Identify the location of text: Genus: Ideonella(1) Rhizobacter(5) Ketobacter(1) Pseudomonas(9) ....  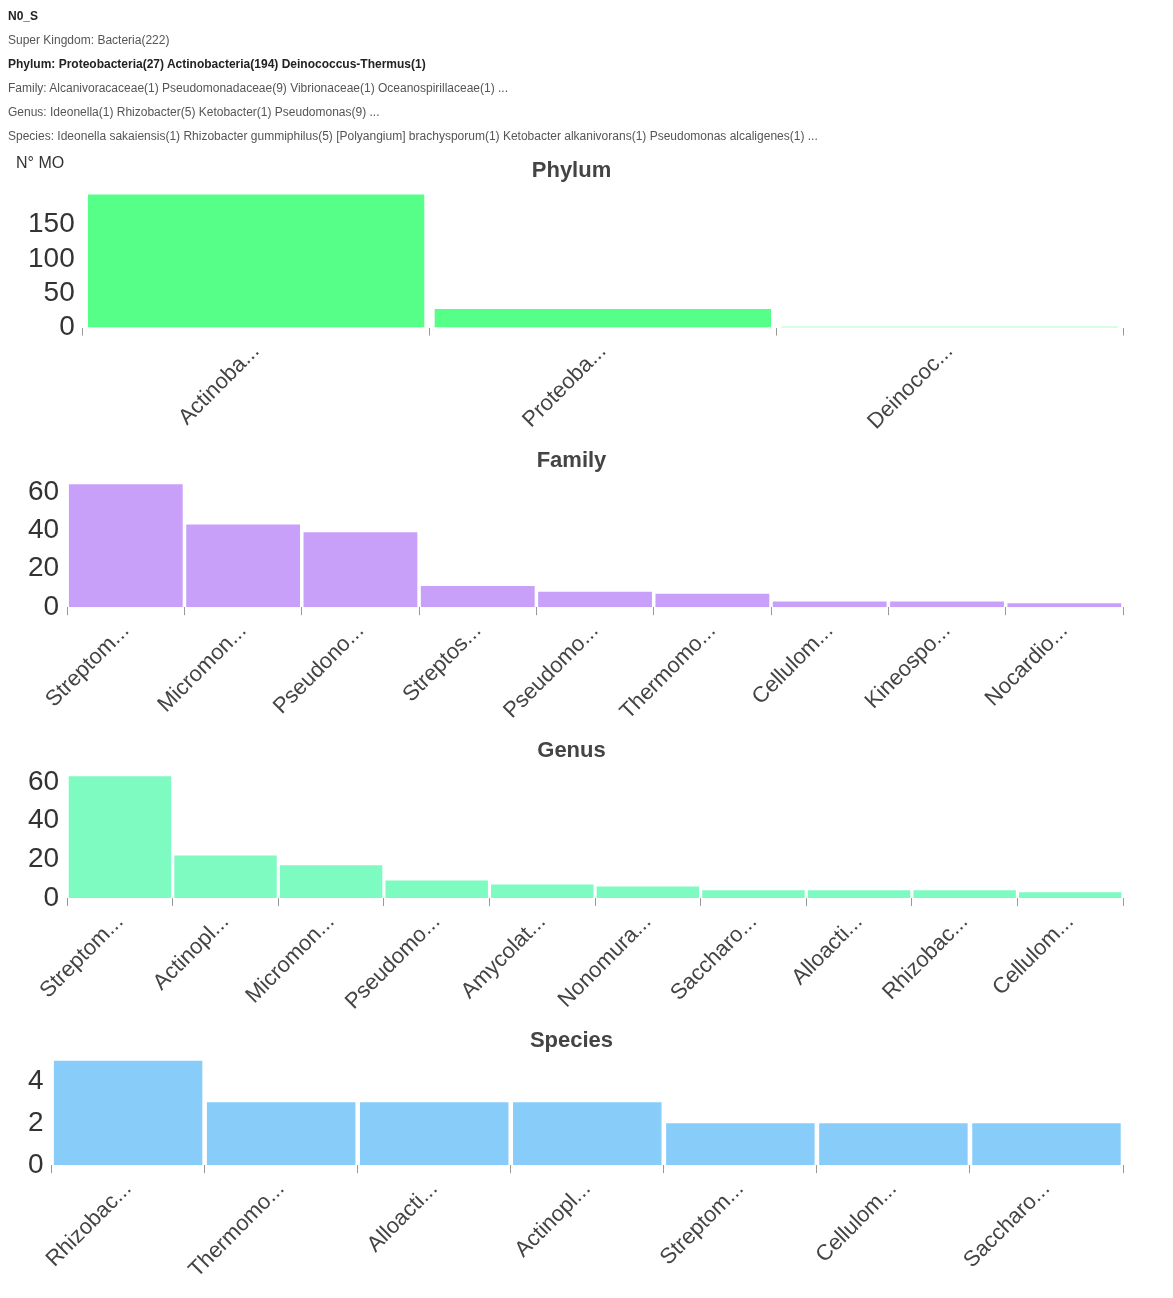
(194, 112).